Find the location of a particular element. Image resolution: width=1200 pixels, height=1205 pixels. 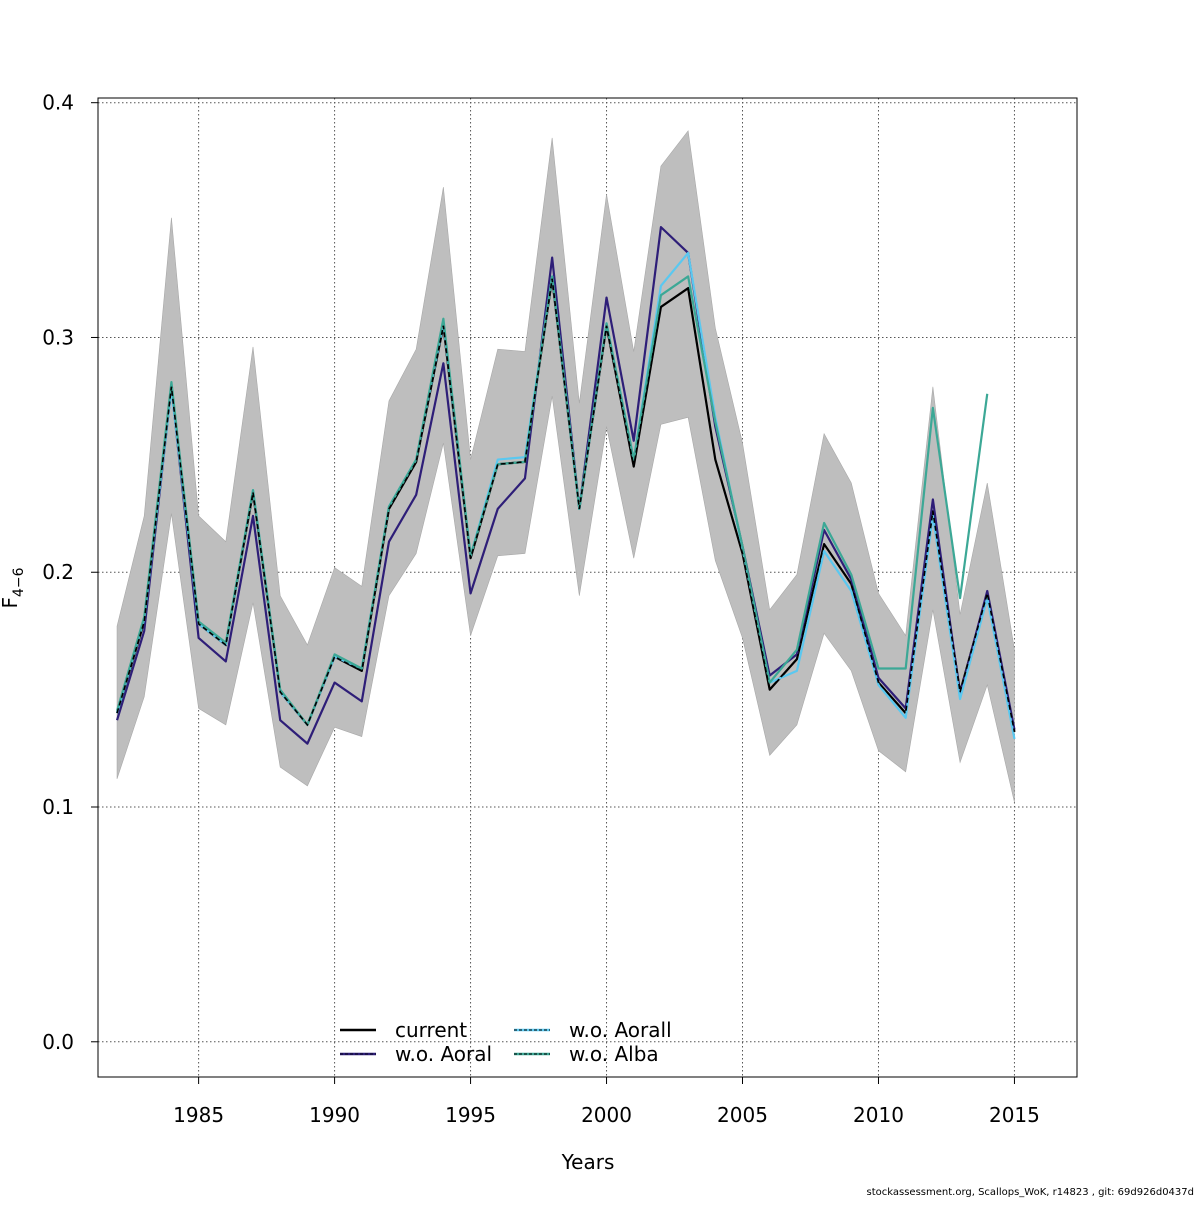

y-tick-label: 0.2 is located at coordinates (58, 572).